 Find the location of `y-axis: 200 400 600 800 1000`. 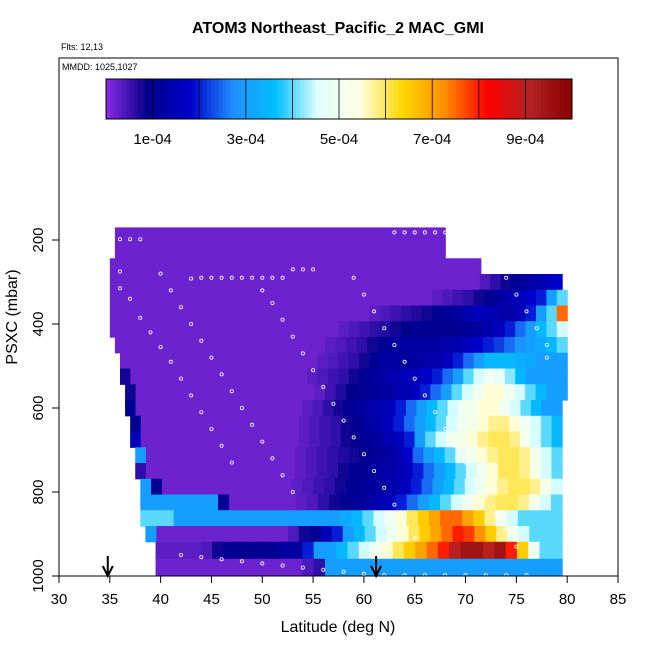

y-axis: 200 400 600 800 1000 is located at coordinates (44, 410).